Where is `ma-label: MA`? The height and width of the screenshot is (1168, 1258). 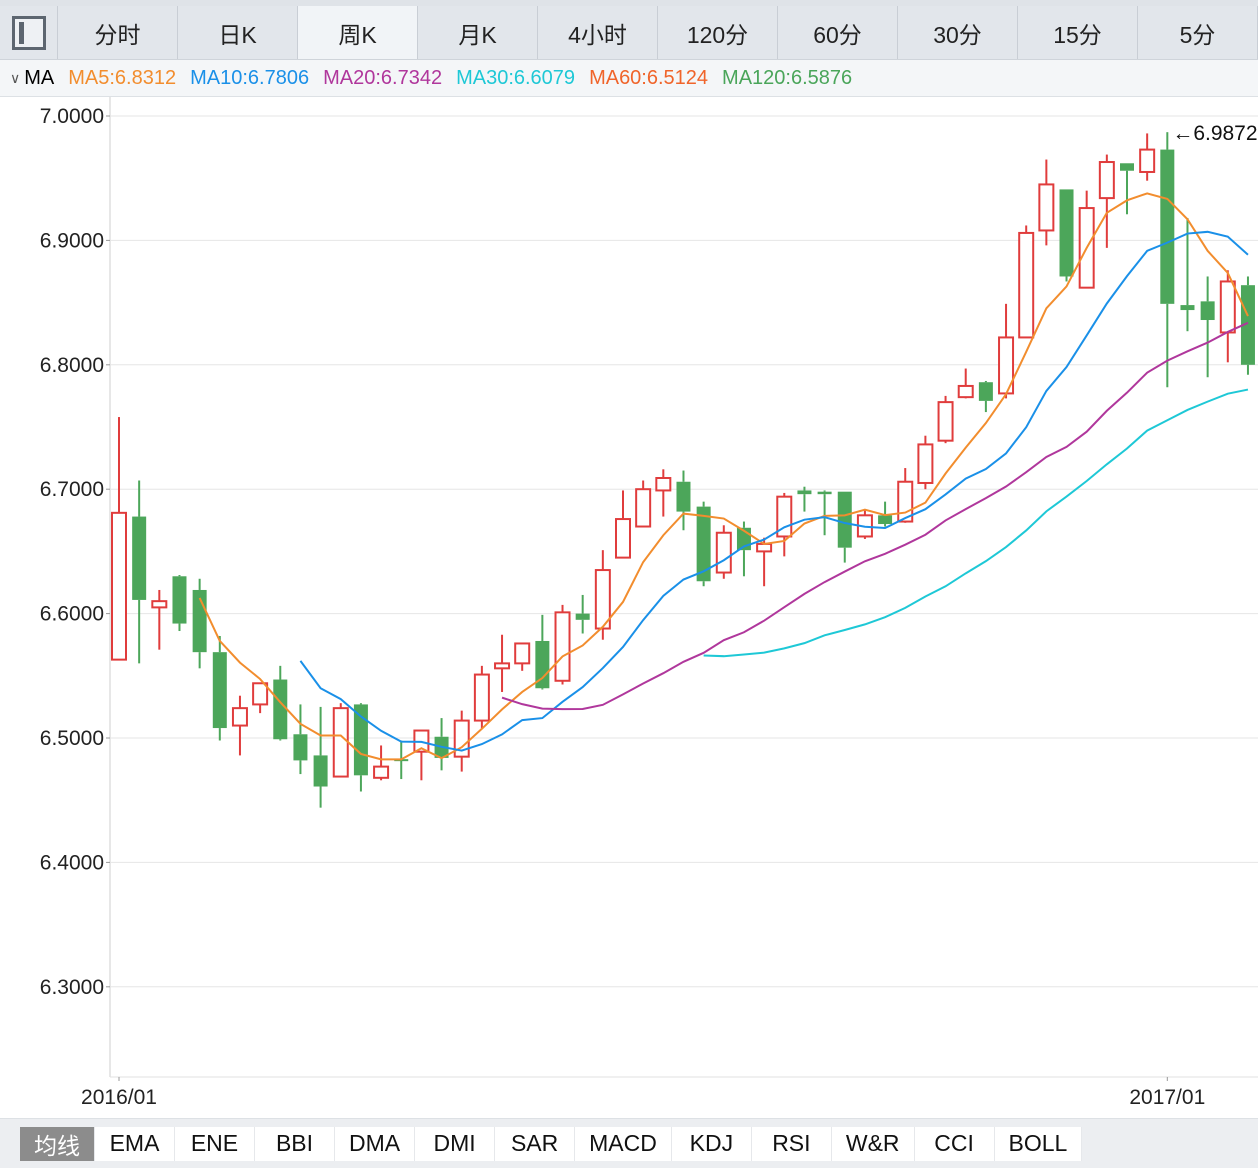
ma-label: MA is located at coordinates (39, 77).